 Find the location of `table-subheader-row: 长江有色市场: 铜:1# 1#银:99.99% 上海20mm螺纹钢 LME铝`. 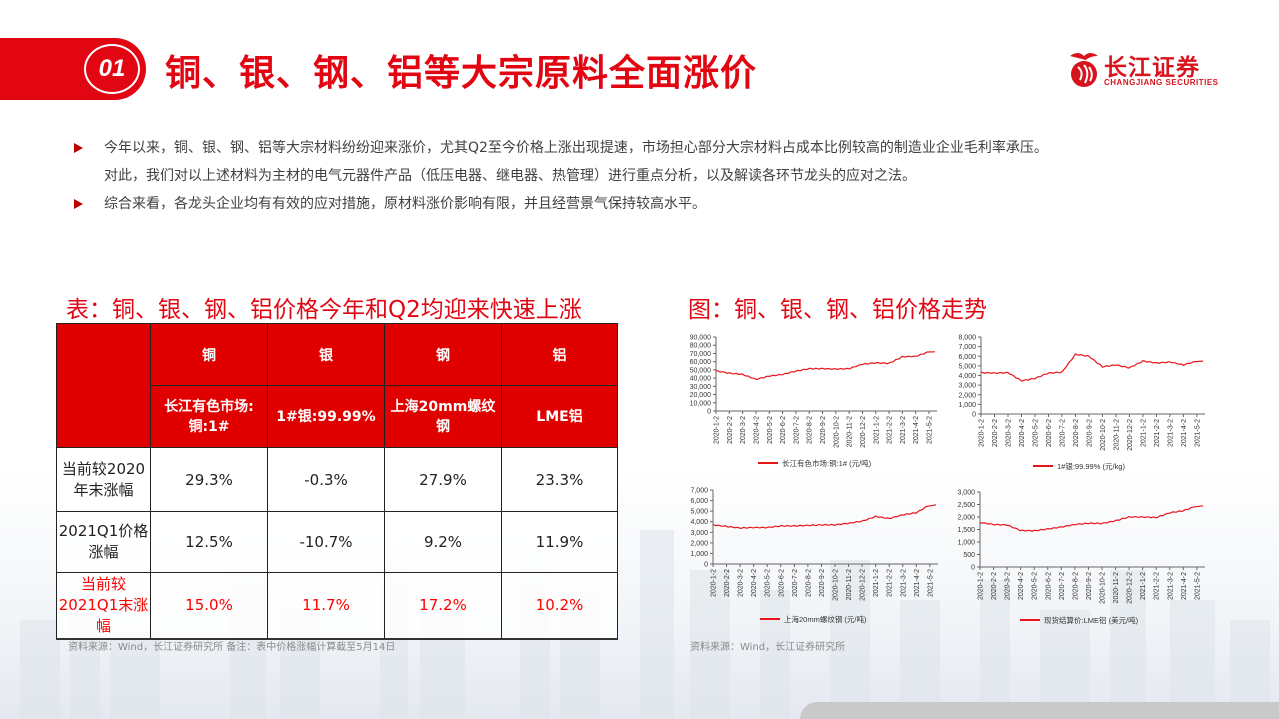

table-subheader-row: 长江有色市场: 铜:1# 1#银:99.99% 上海20mm螺纹钢 LME铝 is located at coordinates (337, 416).